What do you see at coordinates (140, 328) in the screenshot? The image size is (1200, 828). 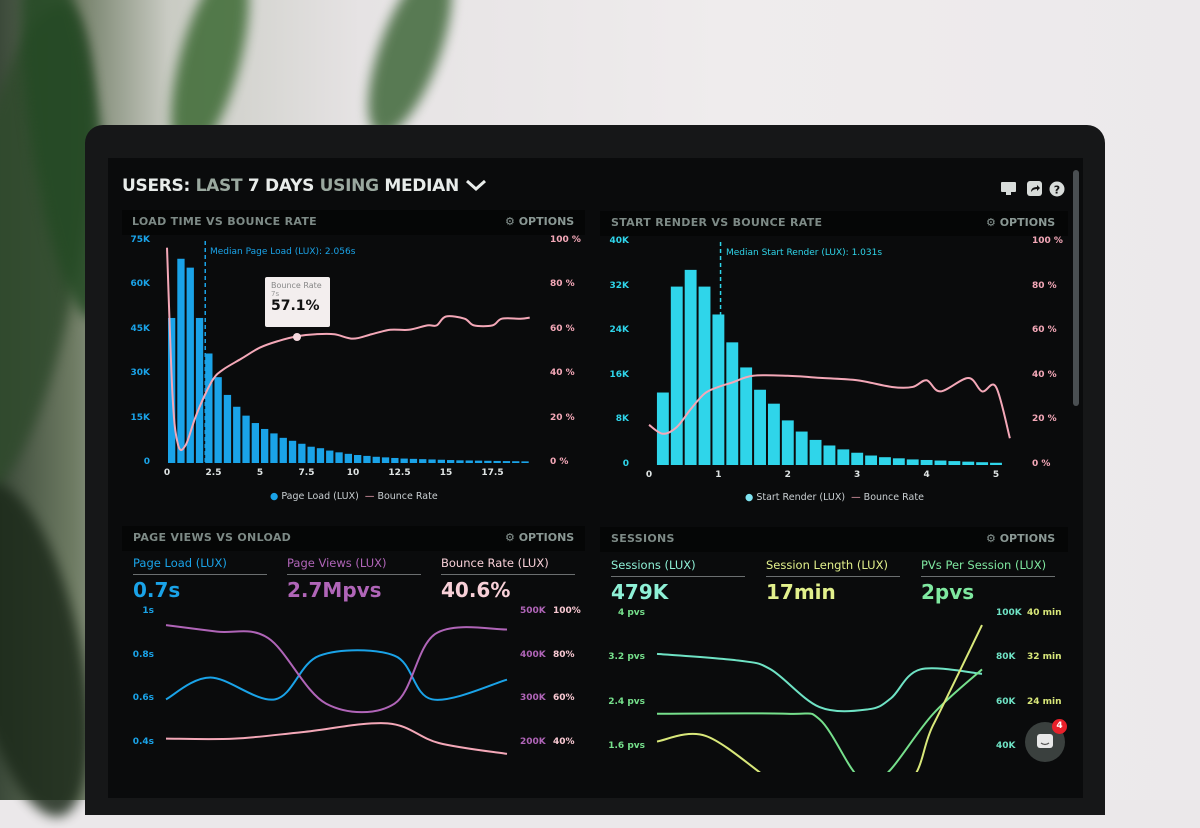 I see `axis-tick-label: 45K` at bounding box center [140, 328].